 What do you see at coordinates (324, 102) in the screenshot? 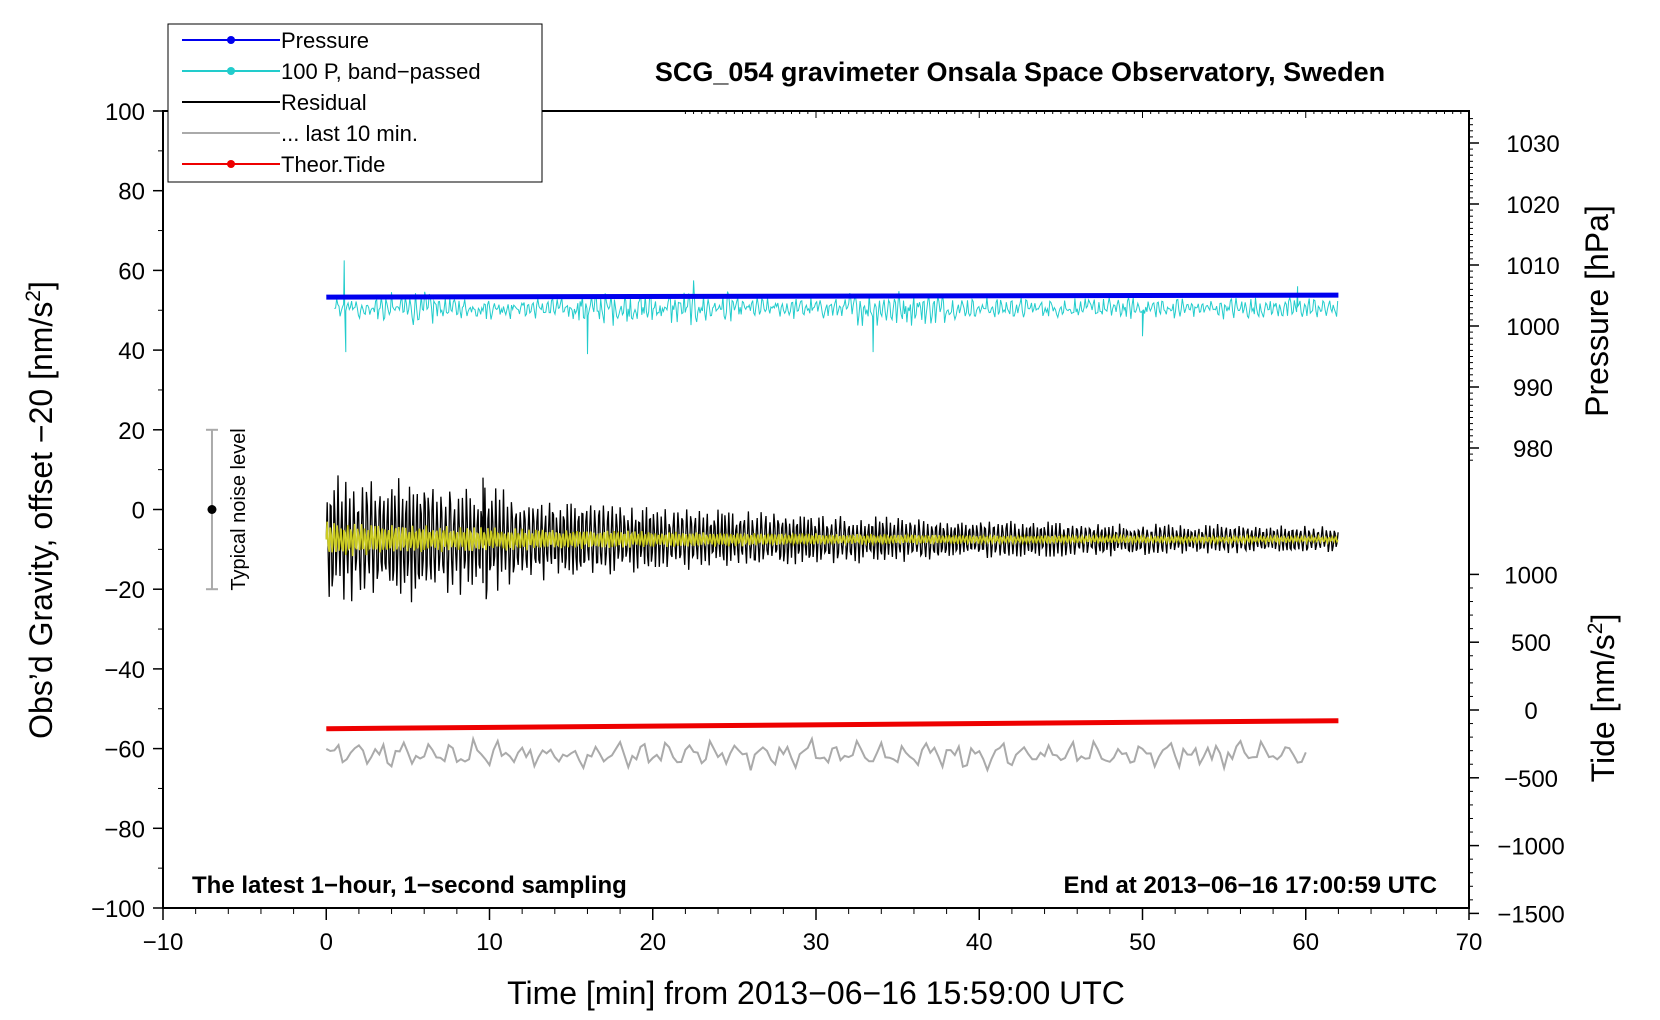
I see `legend-label: Residual` at bounding box center [324, 102].